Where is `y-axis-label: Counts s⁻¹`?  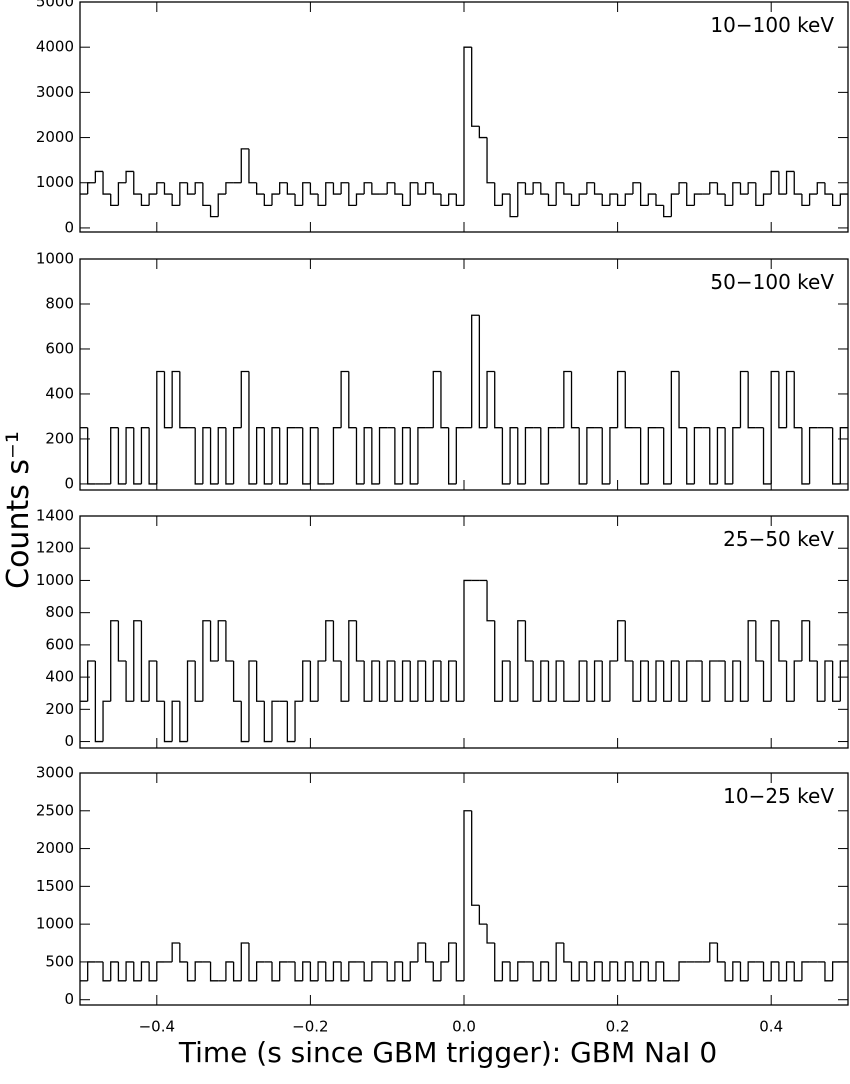
y-axis-label: Counts s⁻¹ is located at coordinates (18, 510).